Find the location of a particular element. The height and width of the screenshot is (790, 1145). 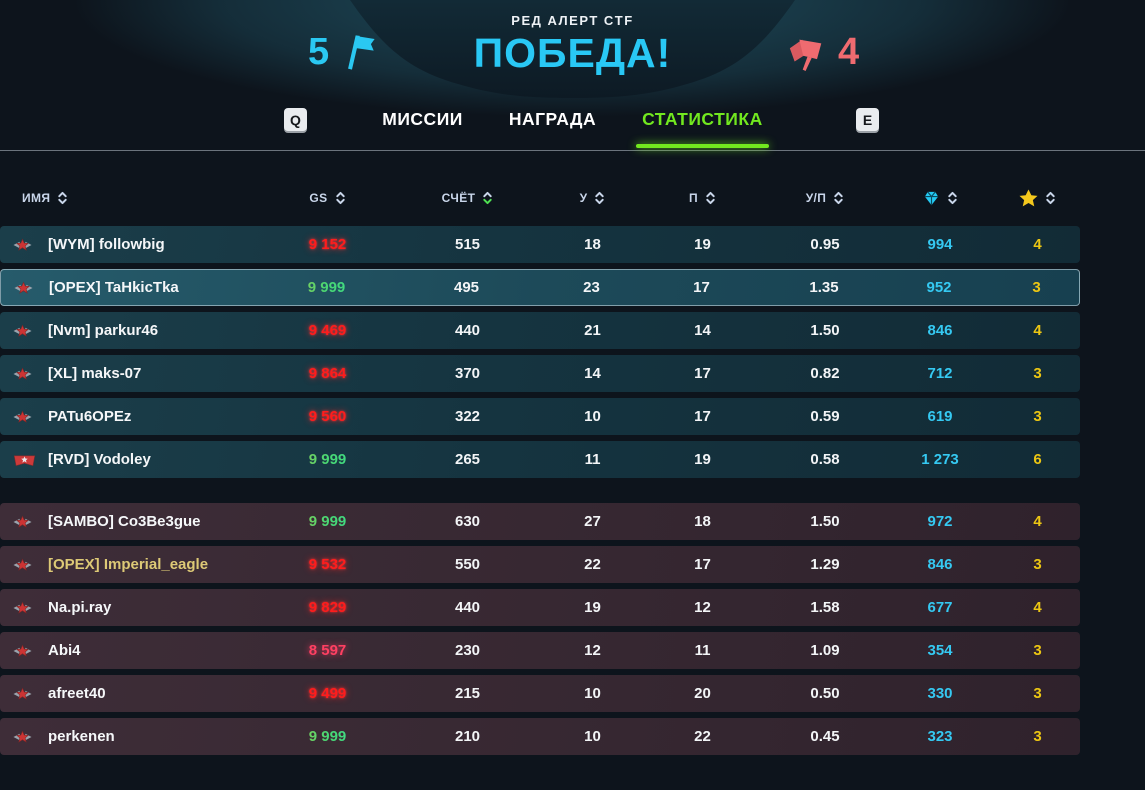

player-crystals: 972 is located at coordinates (940, 521).